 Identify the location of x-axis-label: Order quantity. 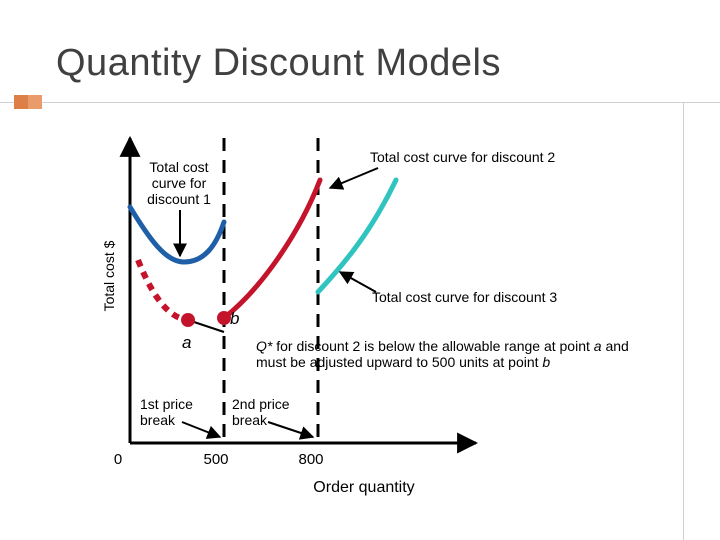
(363, 487).